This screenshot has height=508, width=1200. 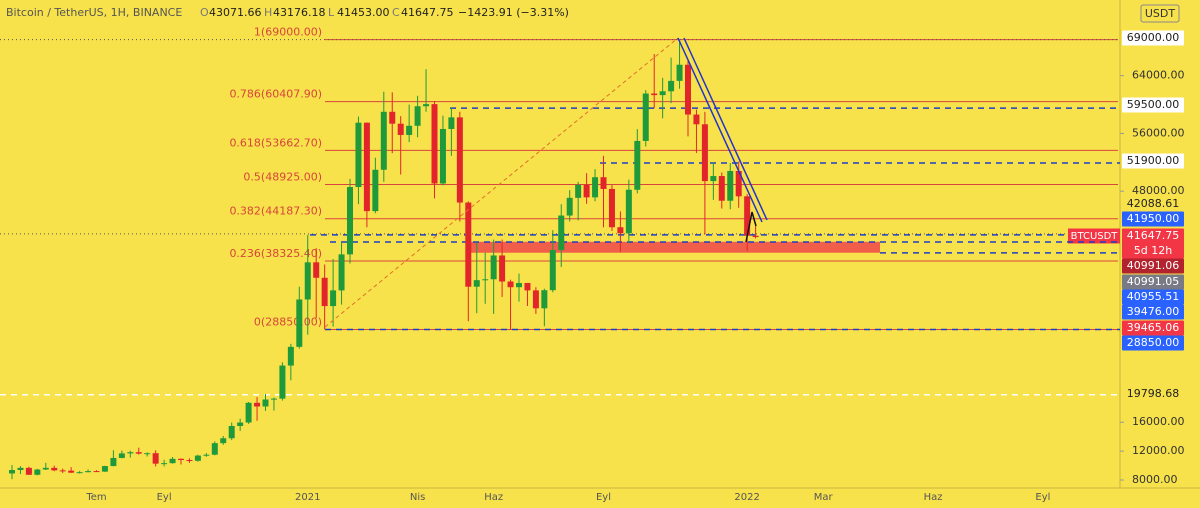 I want to click on price-label: 51900.00, so click(x=1153, y=160).